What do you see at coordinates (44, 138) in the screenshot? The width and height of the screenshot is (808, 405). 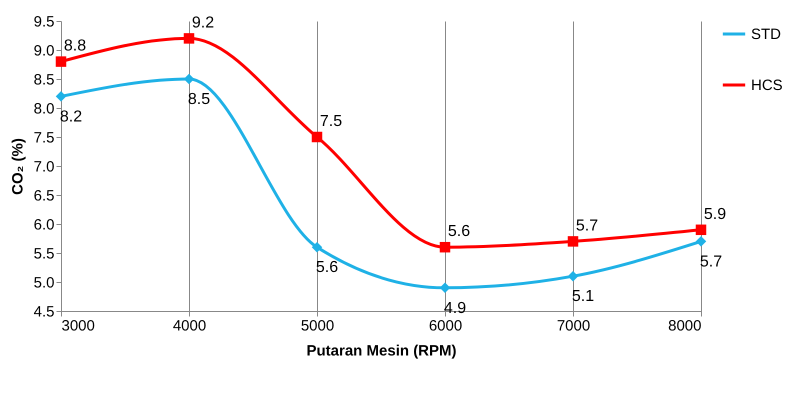 I see `y-tick-label: 7.5` at bounding box center [44, 138].